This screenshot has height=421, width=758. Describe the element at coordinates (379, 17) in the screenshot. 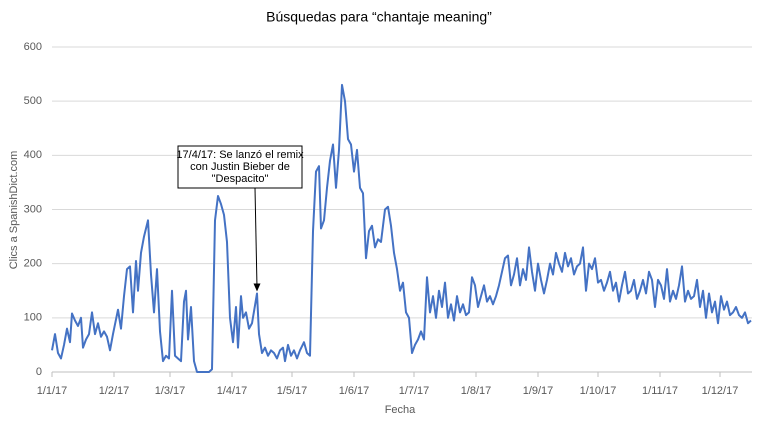

I see `chart-title: Búsquedas para “chantaje meaning”` at that location.